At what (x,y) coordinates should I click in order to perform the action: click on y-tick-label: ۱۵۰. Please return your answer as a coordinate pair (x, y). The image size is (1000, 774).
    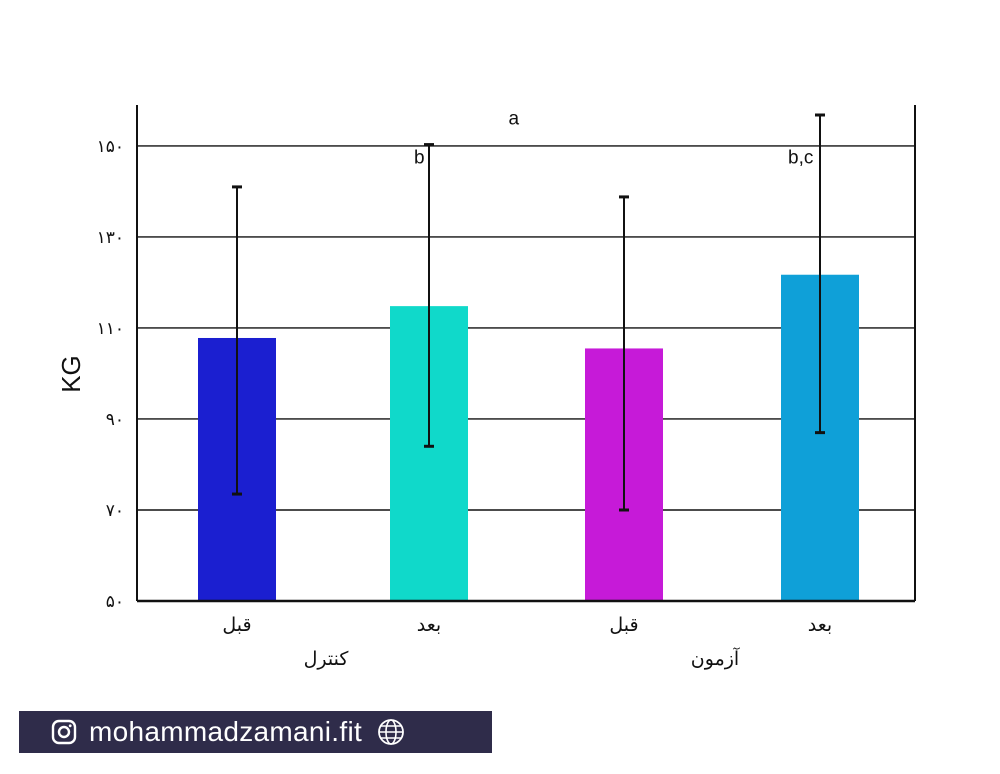
    Looking at the image, I should click on (110, 147).